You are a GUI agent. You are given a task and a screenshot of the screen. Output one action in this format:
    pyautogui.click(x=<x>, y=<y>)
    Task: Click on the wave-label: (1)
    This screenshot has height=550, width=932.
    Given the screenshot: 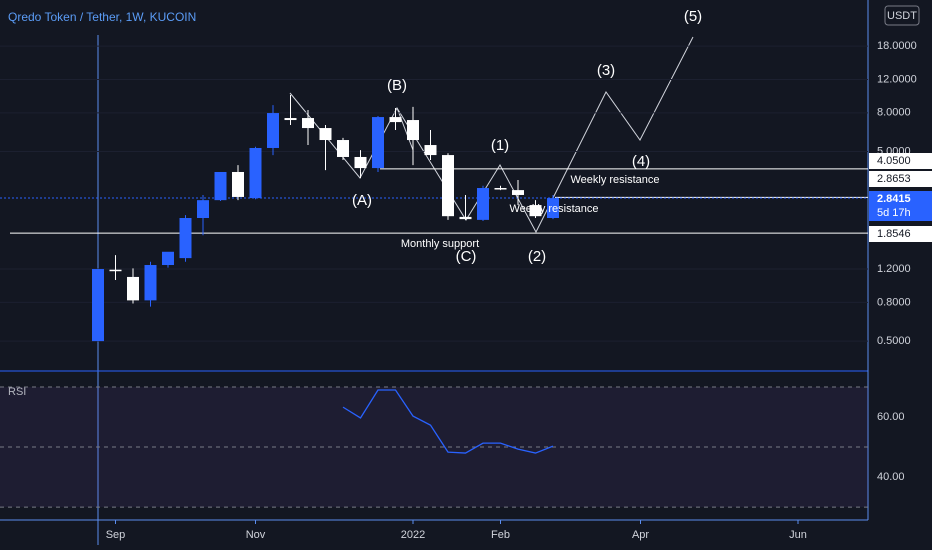 What is the action you would take?
    pyautogui.click(x=500, y=145)
    